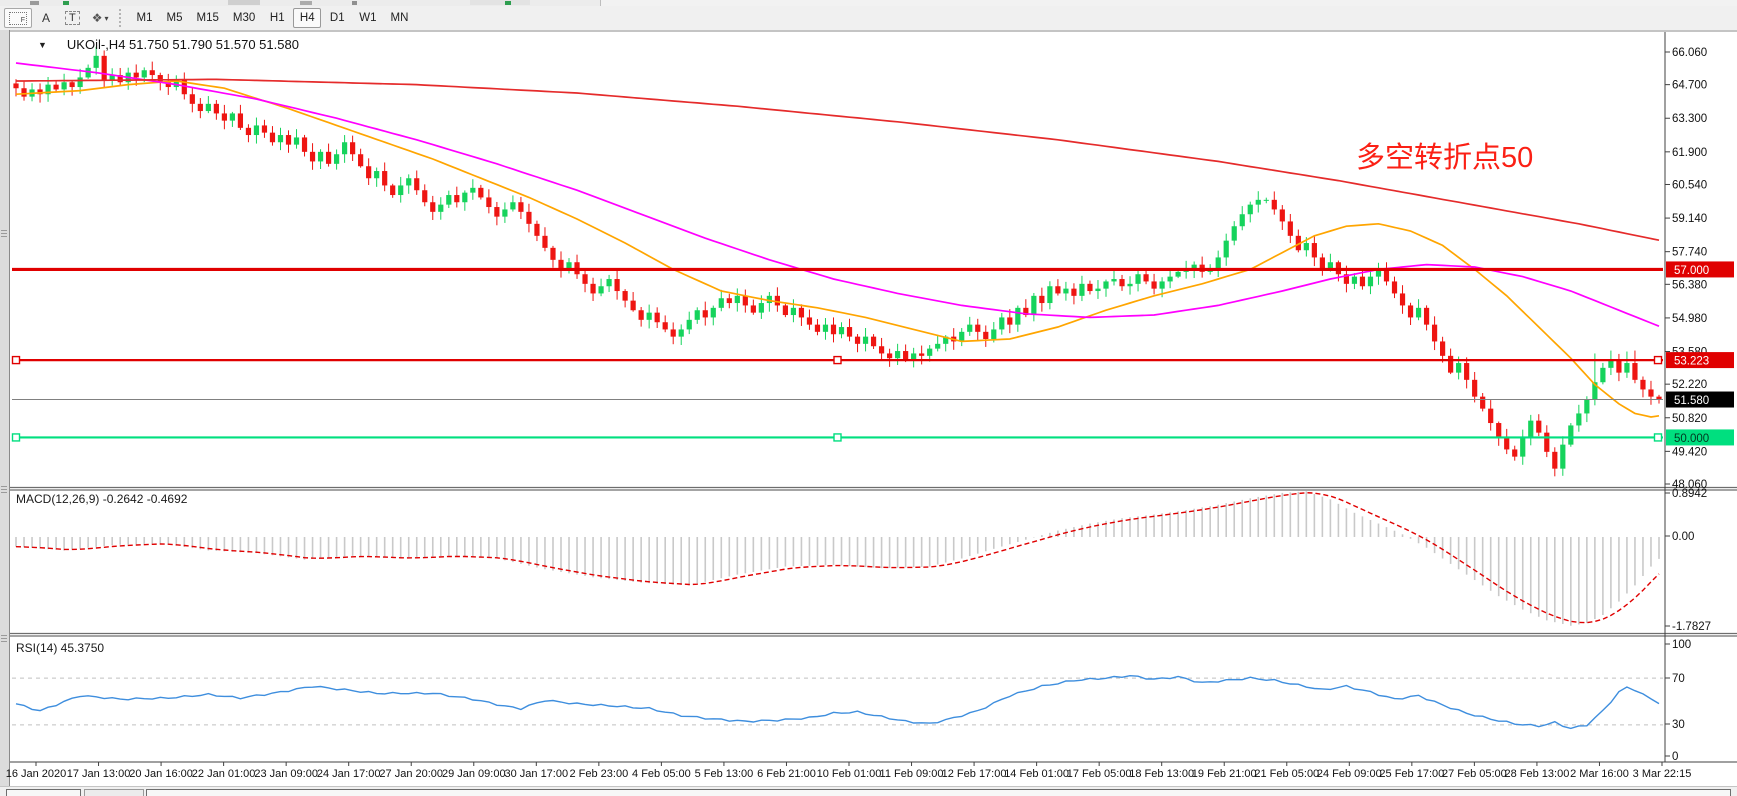  I want to click on price-axis-label: 63.300, so click(1689, 119).